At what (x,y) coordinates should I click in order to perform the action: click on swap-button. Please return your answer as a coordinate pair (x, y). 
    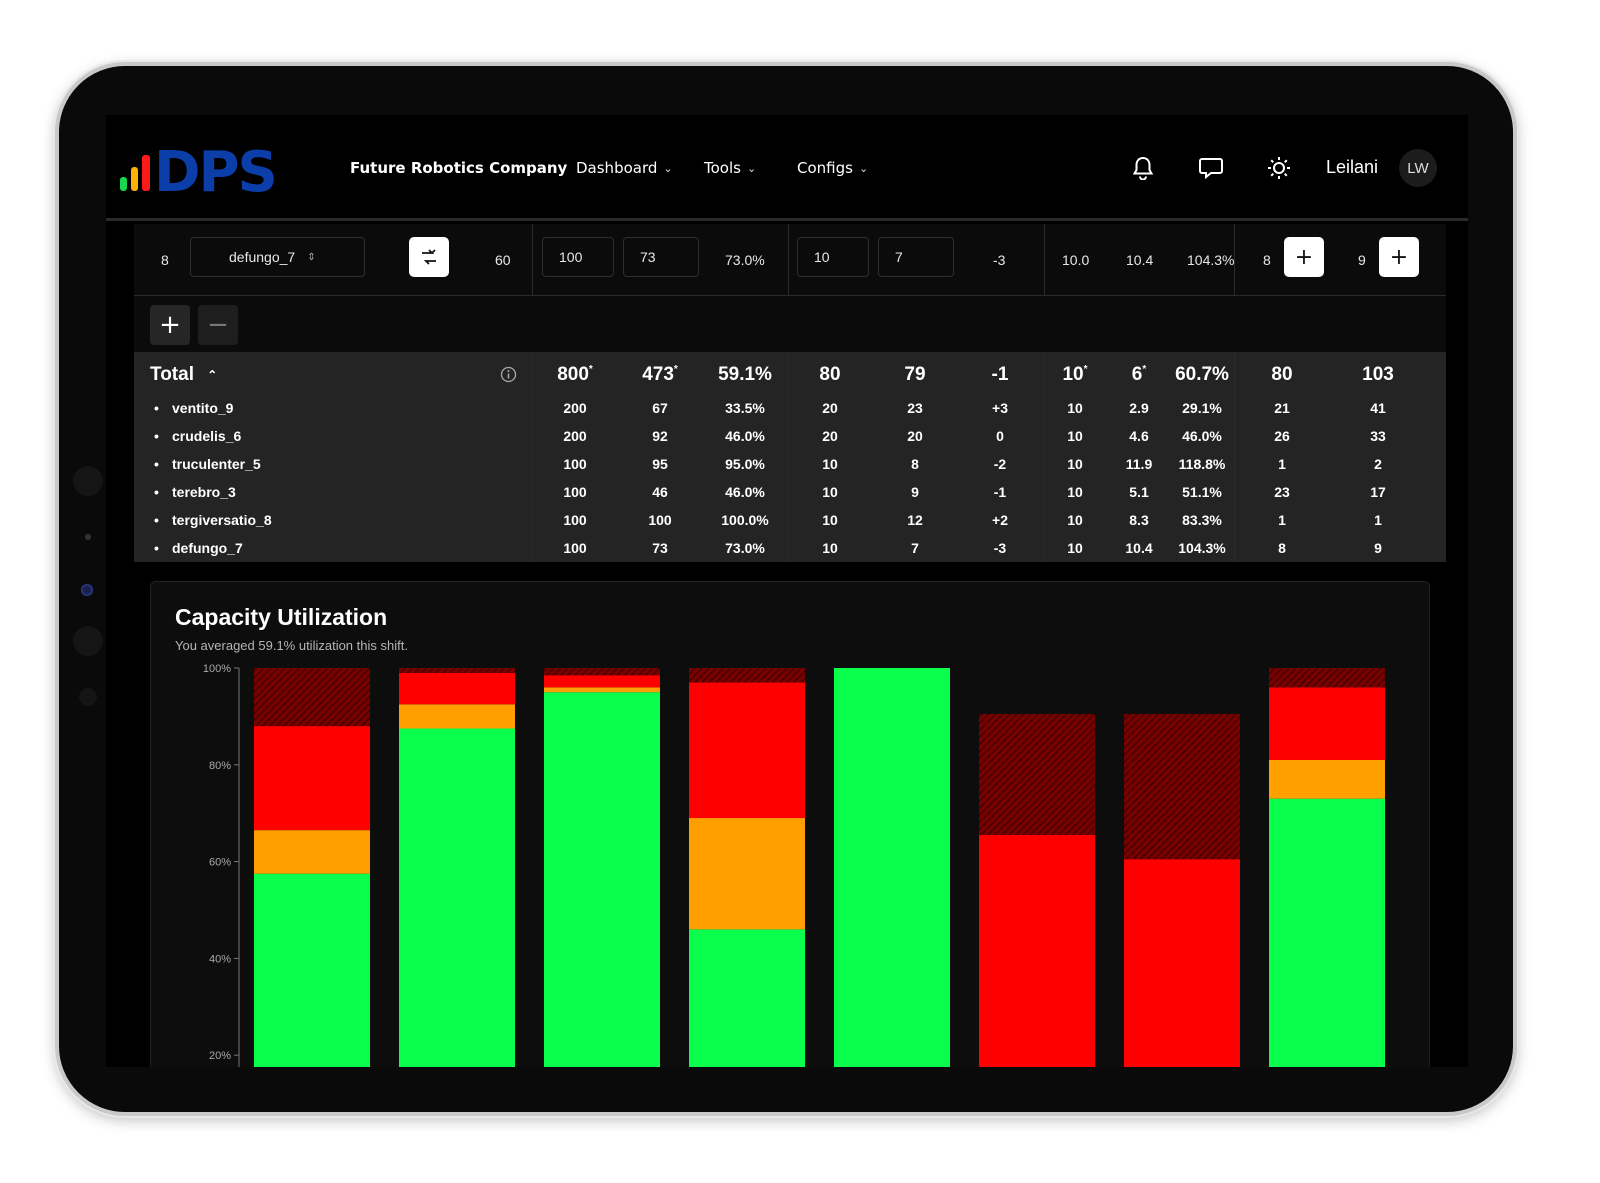
    Looking at the image, I should click on (429, 257).